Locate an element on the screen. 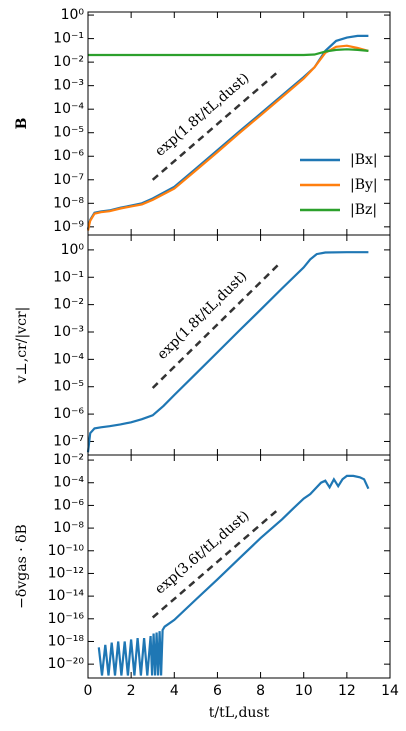 The height and width of the screenshot is (731, 406). y-tick-label: 10⁻²⁰ is located at coordinates (66, 664).